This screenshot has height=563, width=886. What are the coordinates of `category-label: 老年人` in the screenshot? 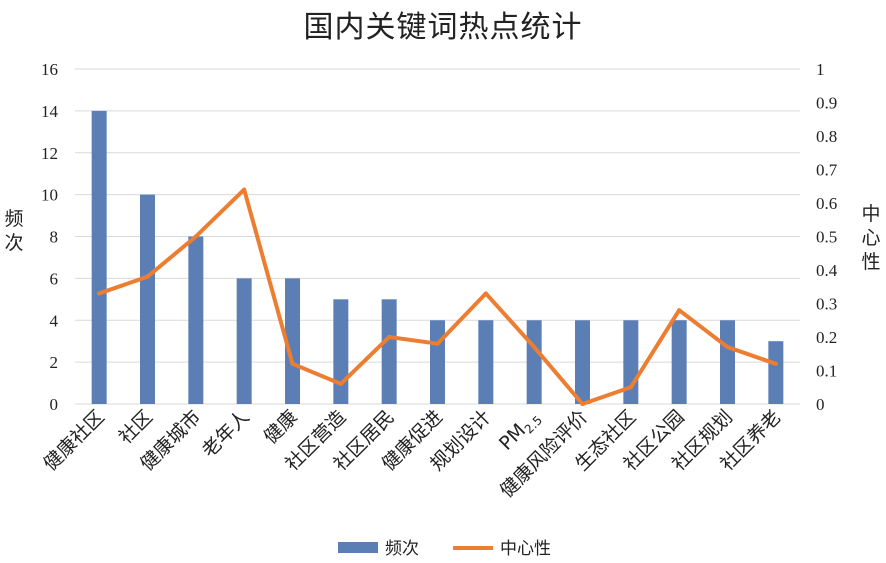 It's located at (226, 434).